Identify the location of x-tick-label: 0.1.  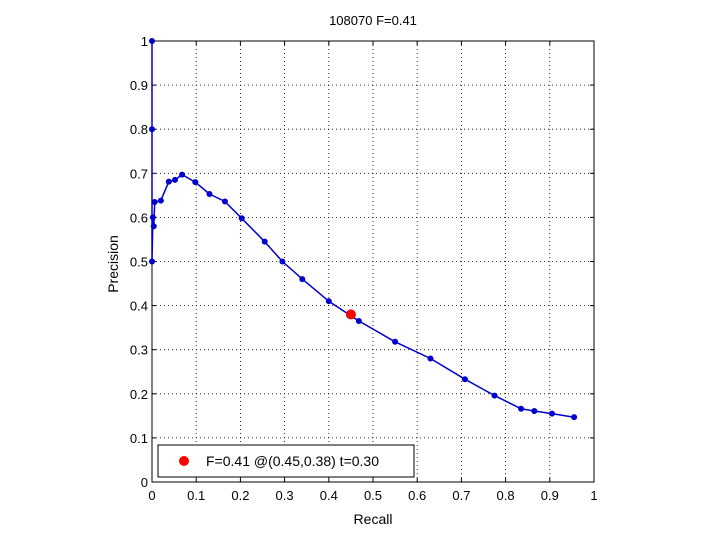
(196, 495).